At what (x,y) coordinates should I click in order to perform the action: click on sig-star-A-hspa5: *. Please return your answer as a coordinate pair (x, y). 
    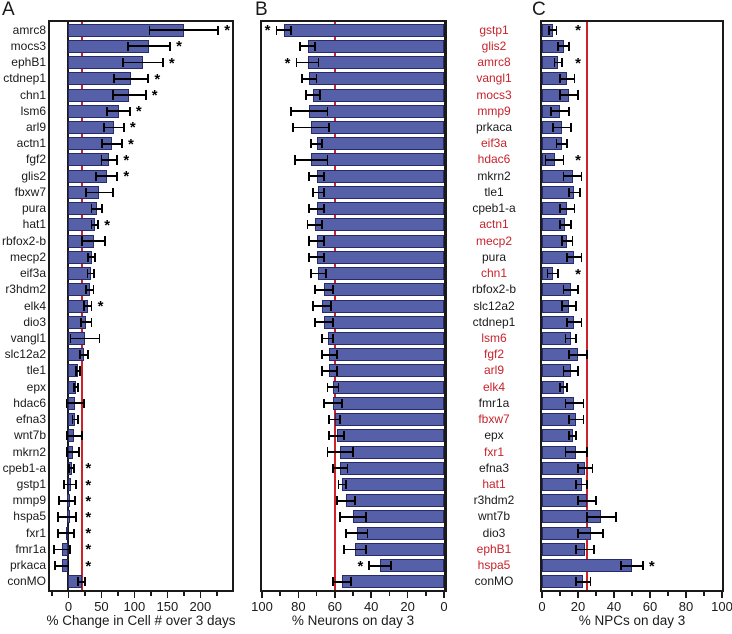
    Looking at the image, I should click on (88, 518).